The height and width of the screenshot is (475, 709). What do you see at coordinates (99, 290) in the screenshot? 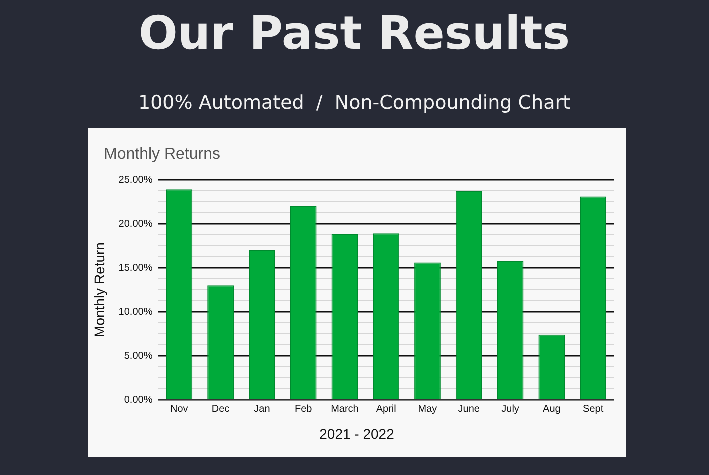
I see `y-axis-title: Monthly Return` at bounding box center [99, 290].